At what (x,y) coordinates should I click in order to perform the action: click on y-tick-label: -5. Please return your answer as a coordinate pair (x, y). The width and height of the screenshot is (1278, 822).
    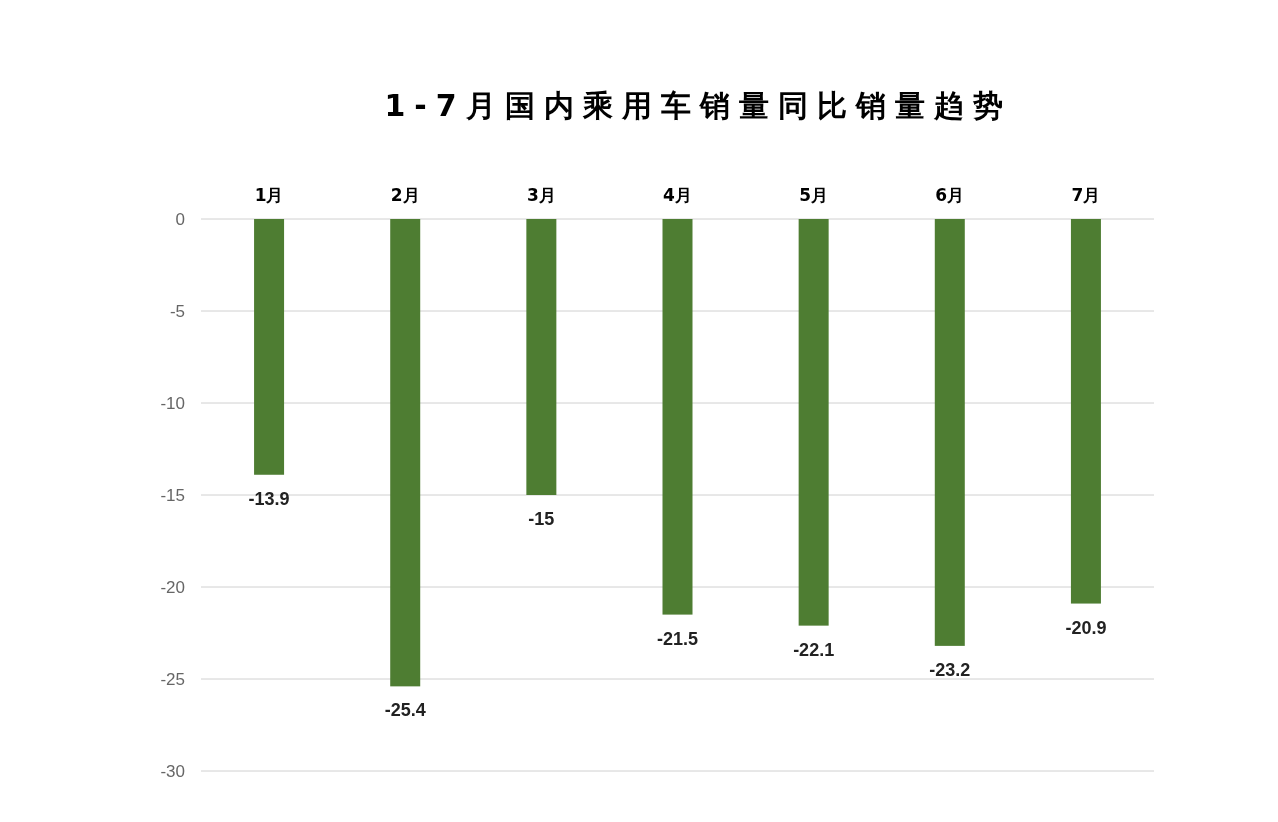
    Looking at the image, I should click on (177, 311).